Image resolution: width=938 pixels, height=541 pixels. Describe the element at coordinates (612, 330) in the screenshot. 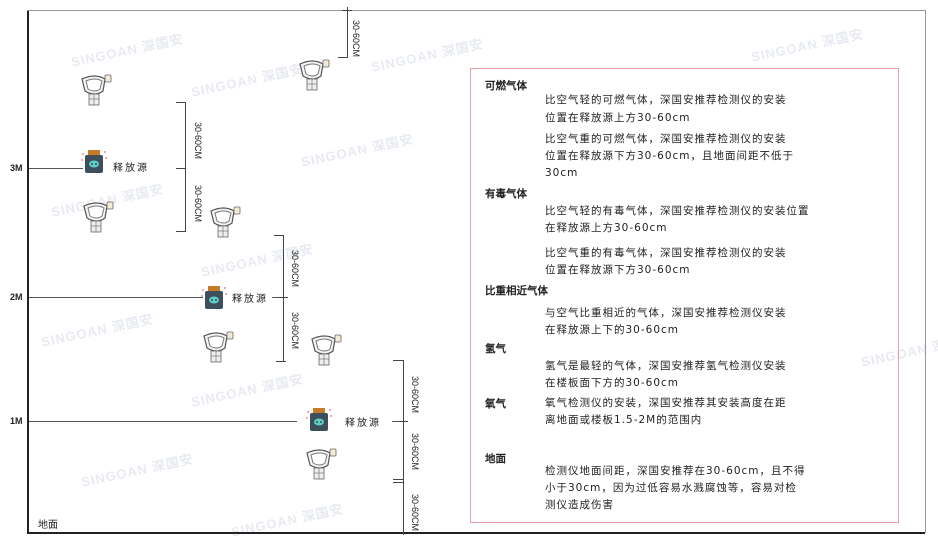

I see `note-text: 在释放源上下的30-60cm` at that location.